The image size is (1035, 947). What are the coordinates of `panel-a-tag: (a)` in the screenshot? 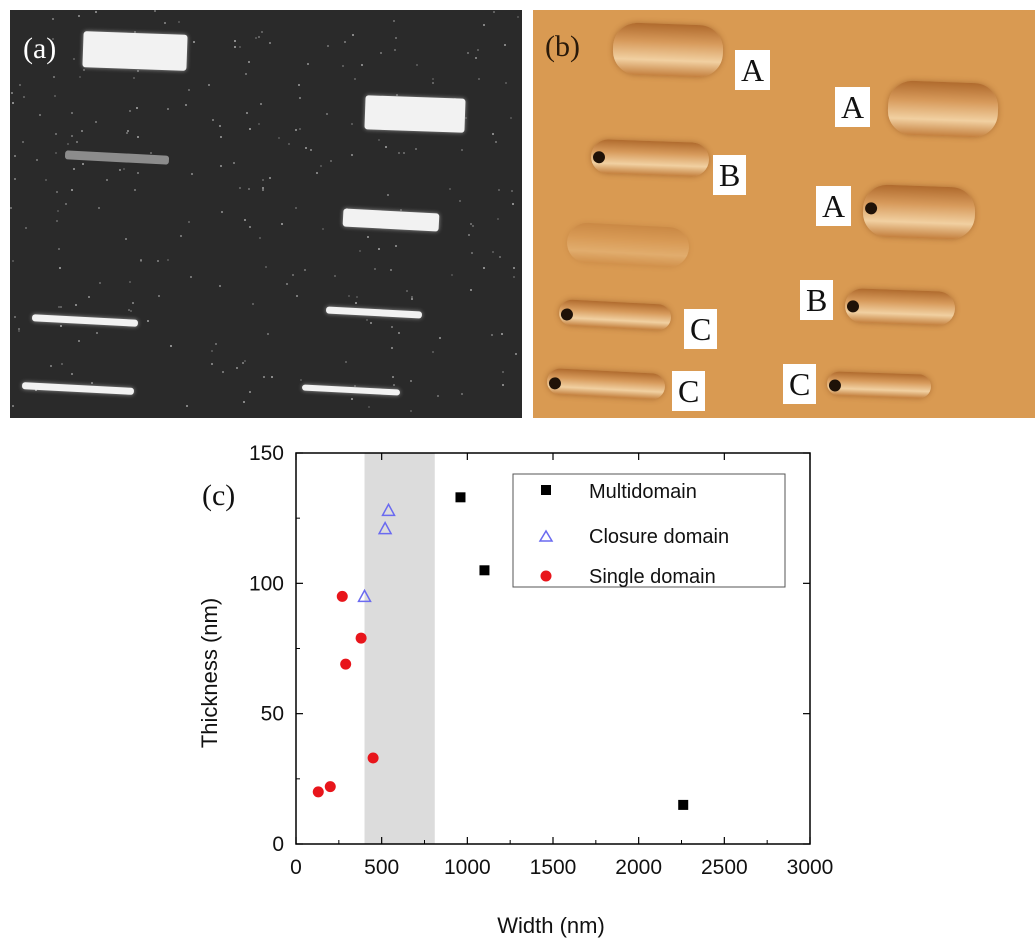 It's located at (40, 48).